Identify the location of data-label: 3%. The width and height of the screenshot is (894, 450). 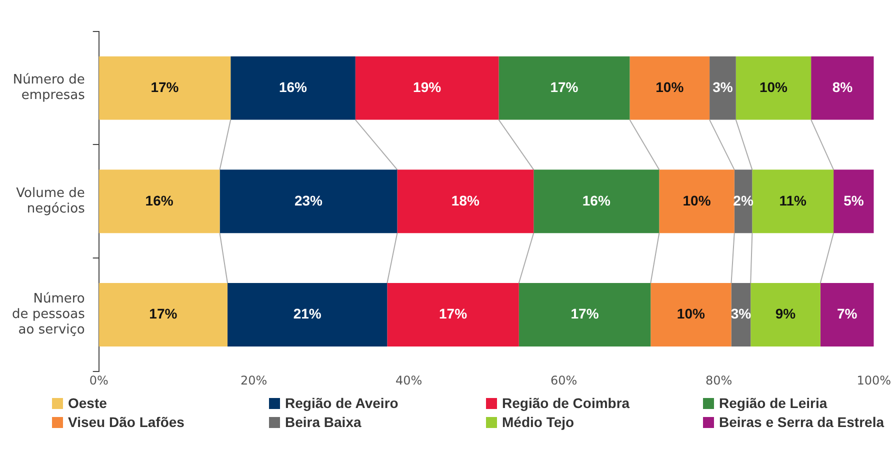
(723, 86).